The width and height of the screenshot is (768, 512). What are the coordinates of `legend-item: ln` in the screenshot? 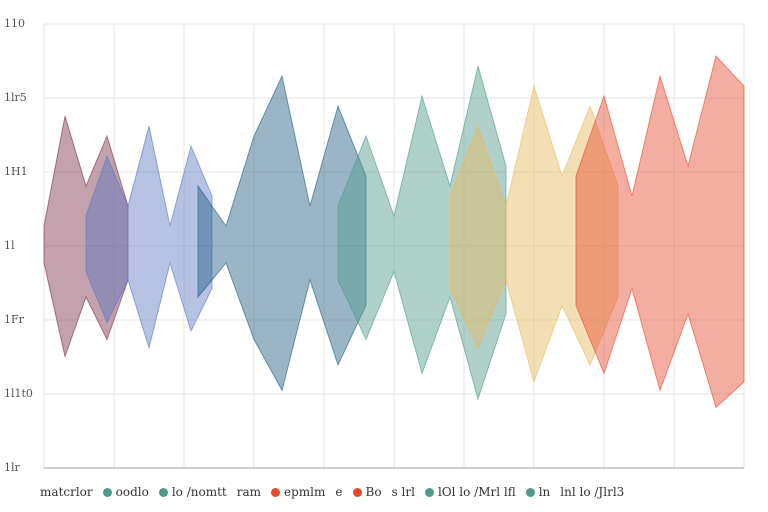 It's located at (538, 492).